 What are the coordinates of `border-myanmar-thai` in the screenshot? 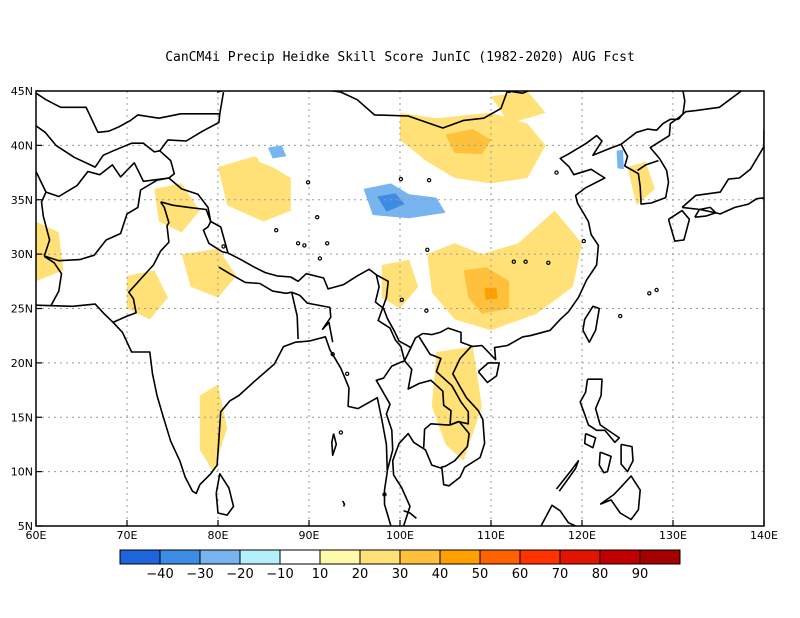 It's located at (390, 372).